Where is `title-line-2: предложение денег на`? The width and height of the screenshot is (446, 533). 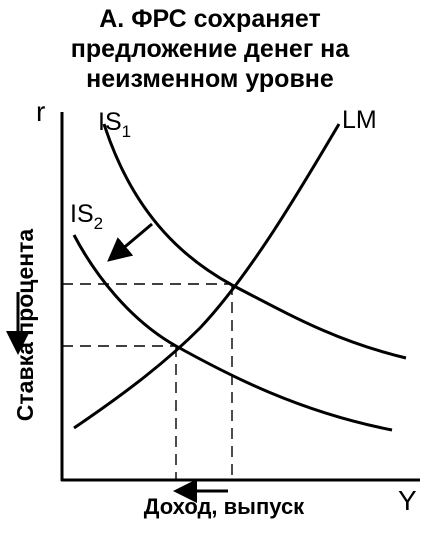 title-line-2: предложение денег на is located at coordinates (210, 49).